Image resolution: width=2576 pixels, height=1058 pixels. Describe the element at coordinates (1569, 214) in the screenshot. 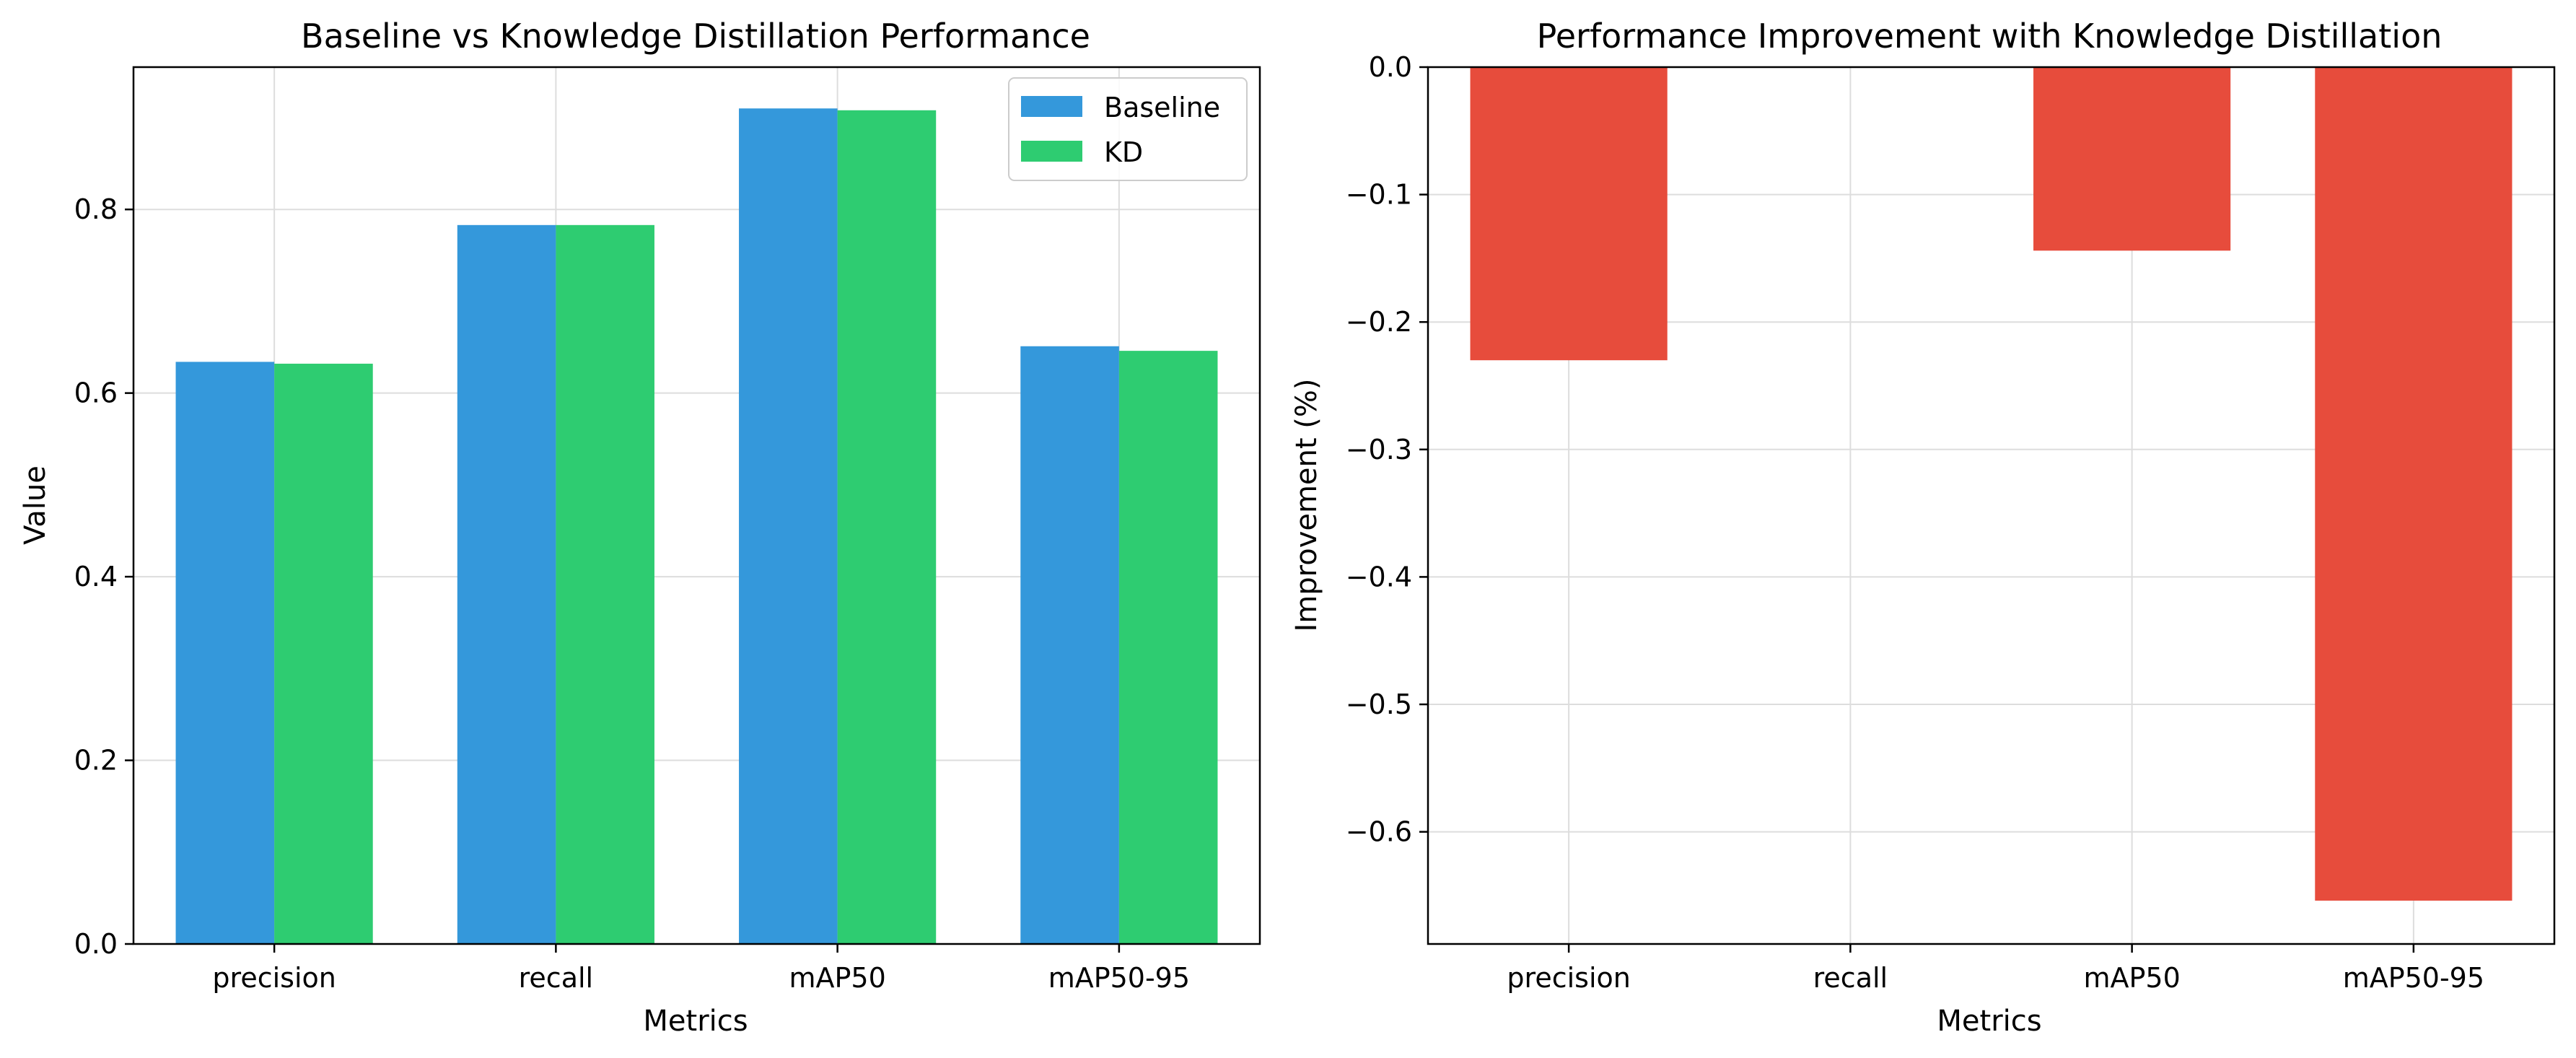

I see `bar-precision` at that location.